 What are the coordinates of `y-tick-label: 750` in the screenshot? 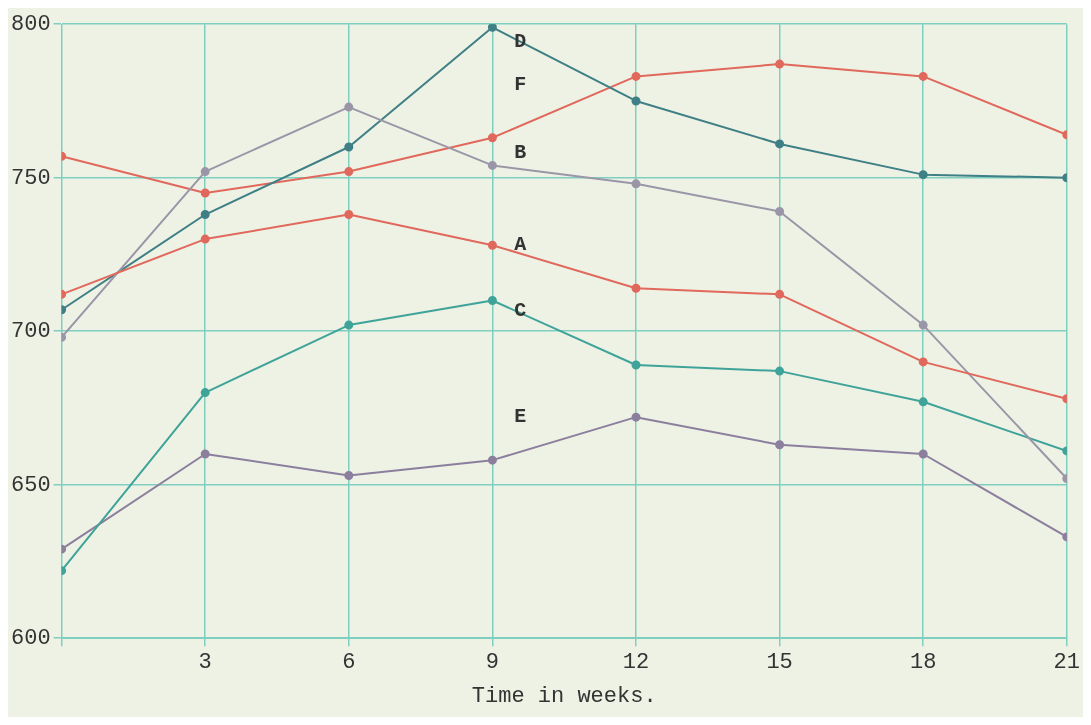 It's located at (31, 178).